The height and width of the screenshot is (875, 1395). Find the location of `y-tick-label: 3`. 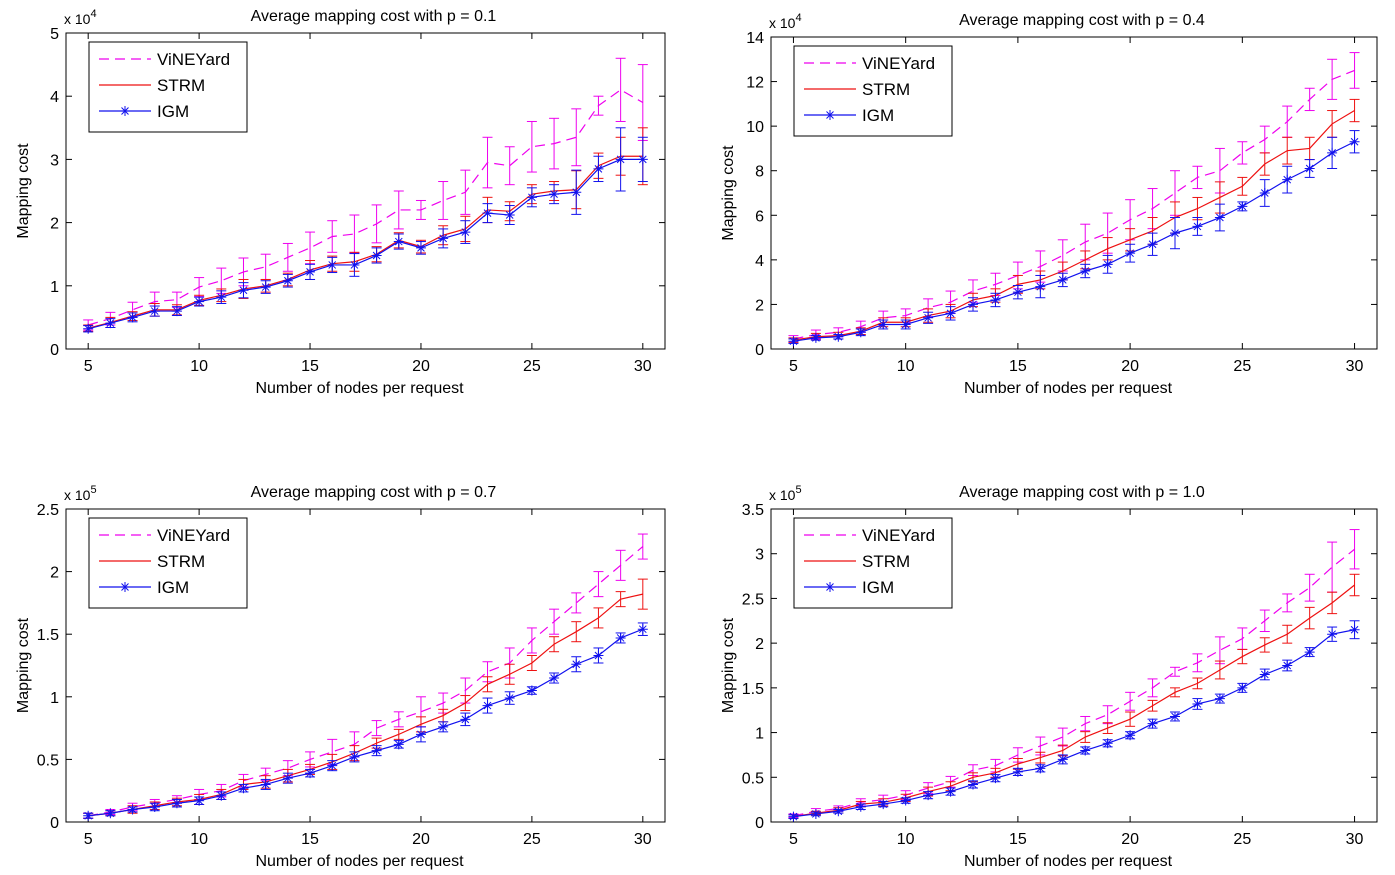

y-tick-label: 3 is located at coordinates (759, 555).